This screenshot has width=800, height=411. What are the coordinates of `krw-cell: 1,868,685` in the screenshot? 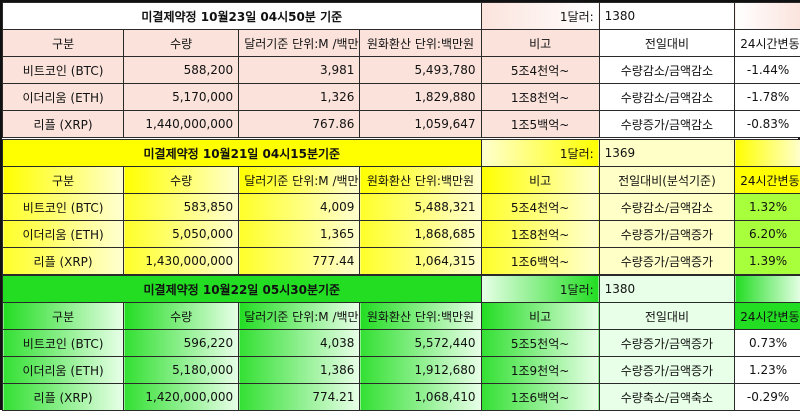 It's located at (420, 234).